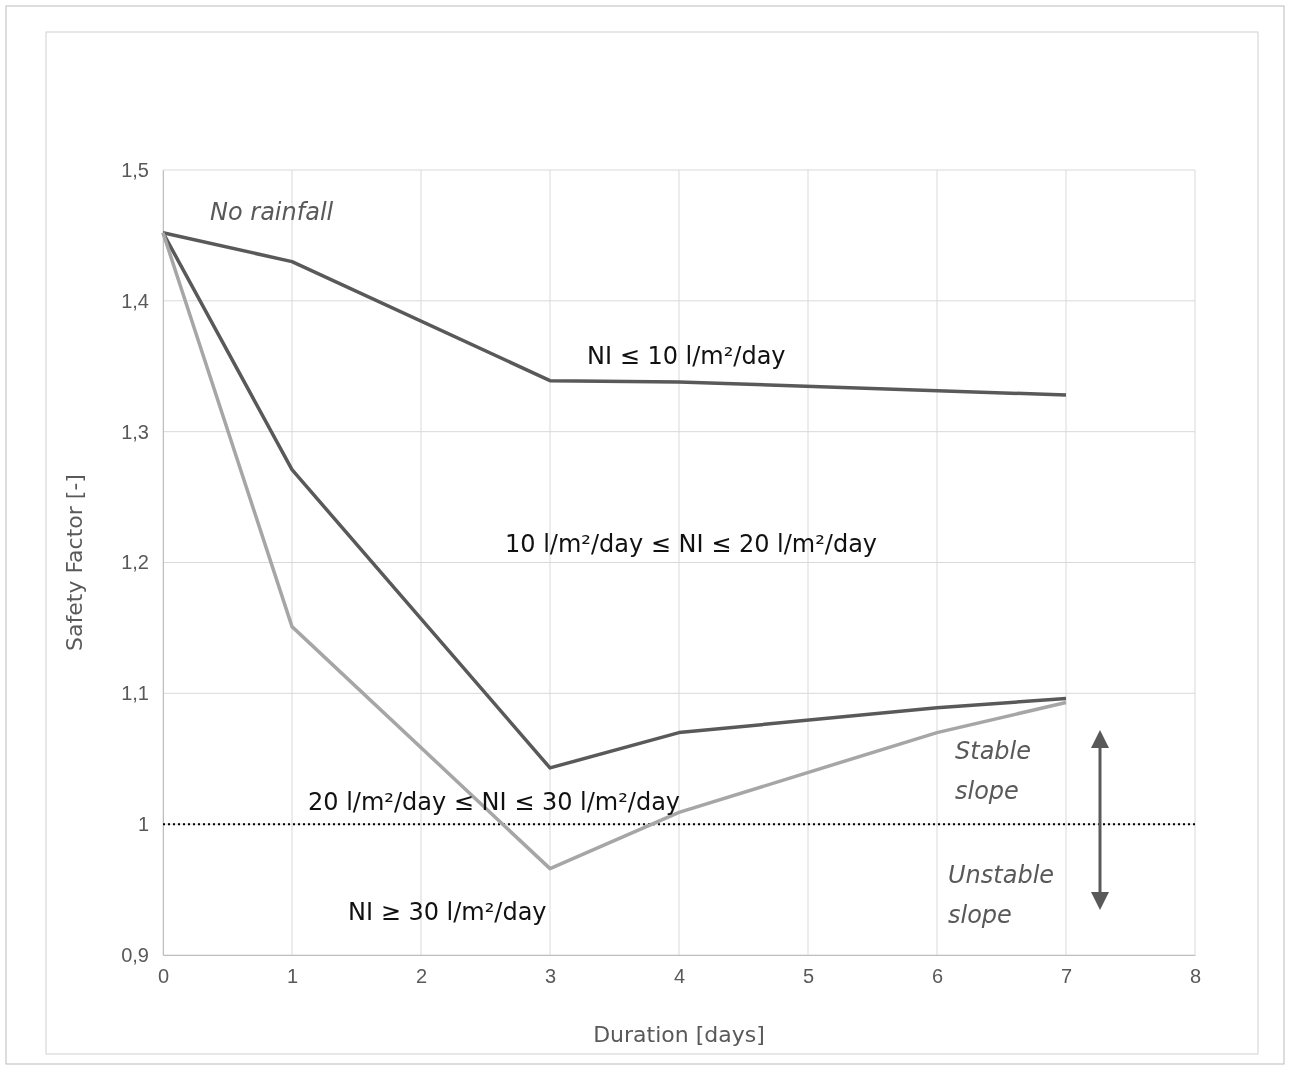  Describe the element at coordinates (494, 802) in the screenshot. I see `annotation: 20 l/m²/day ≤ NI ≤ 30 l/m²/day` at that location.